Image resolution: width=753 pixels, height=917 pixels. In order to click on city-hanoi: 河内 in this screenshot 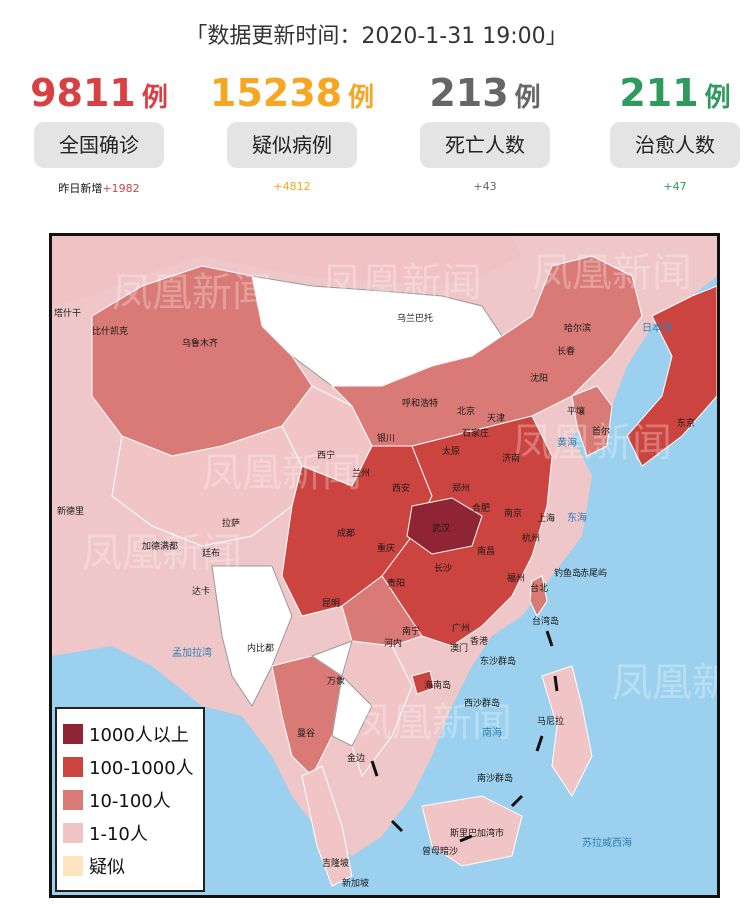, I will do `click(393, 643)`.